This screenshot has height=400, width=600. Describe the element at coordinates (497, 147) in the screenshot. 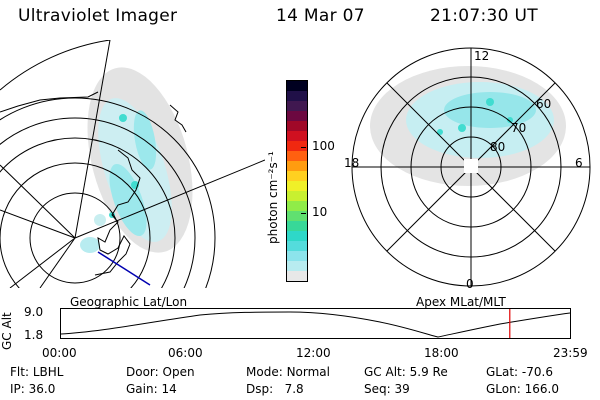

I see `lat-label-80: 80` at that location.